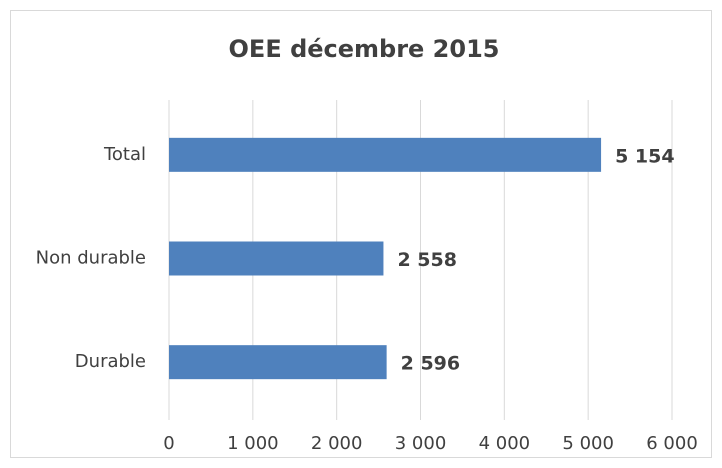 Image resolution: width=722 pixels, height=468 pixels. Describe the element at coordinates (337, 443) in the screenshot. I see `x-tick-label: 2 000` at that location.